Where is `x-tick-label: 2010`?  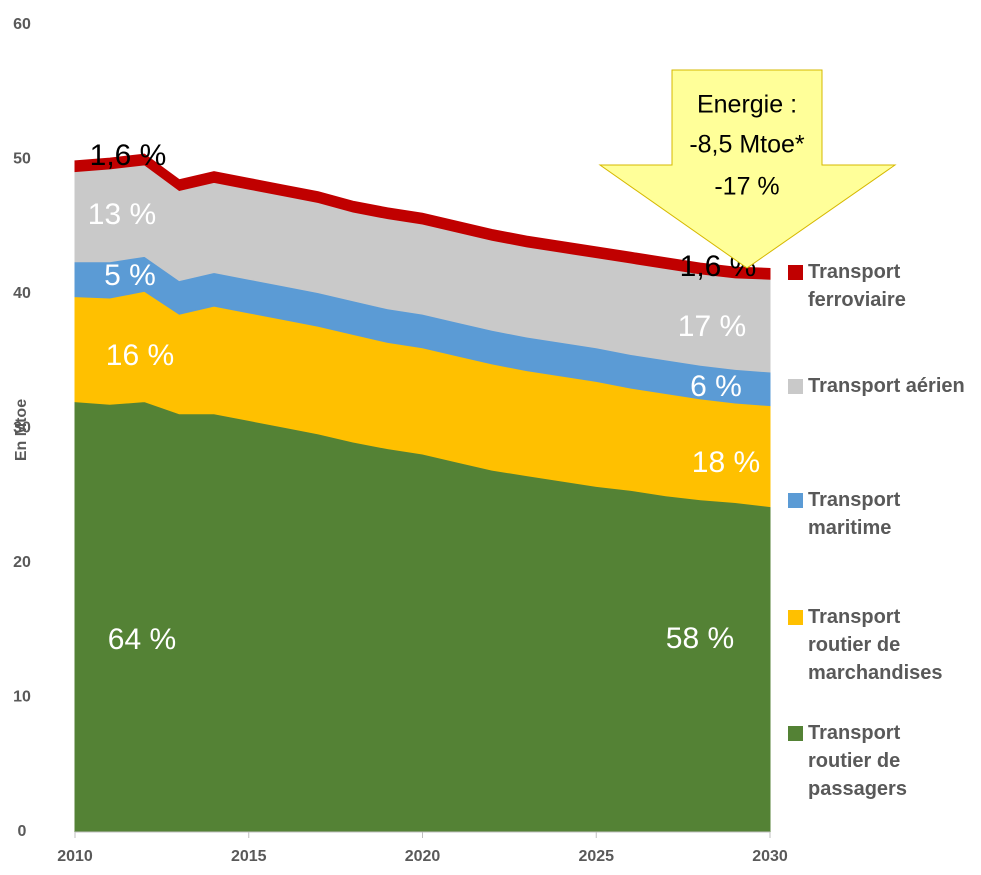 x-tick-label: 2010 is located at coordinates (75, 856).